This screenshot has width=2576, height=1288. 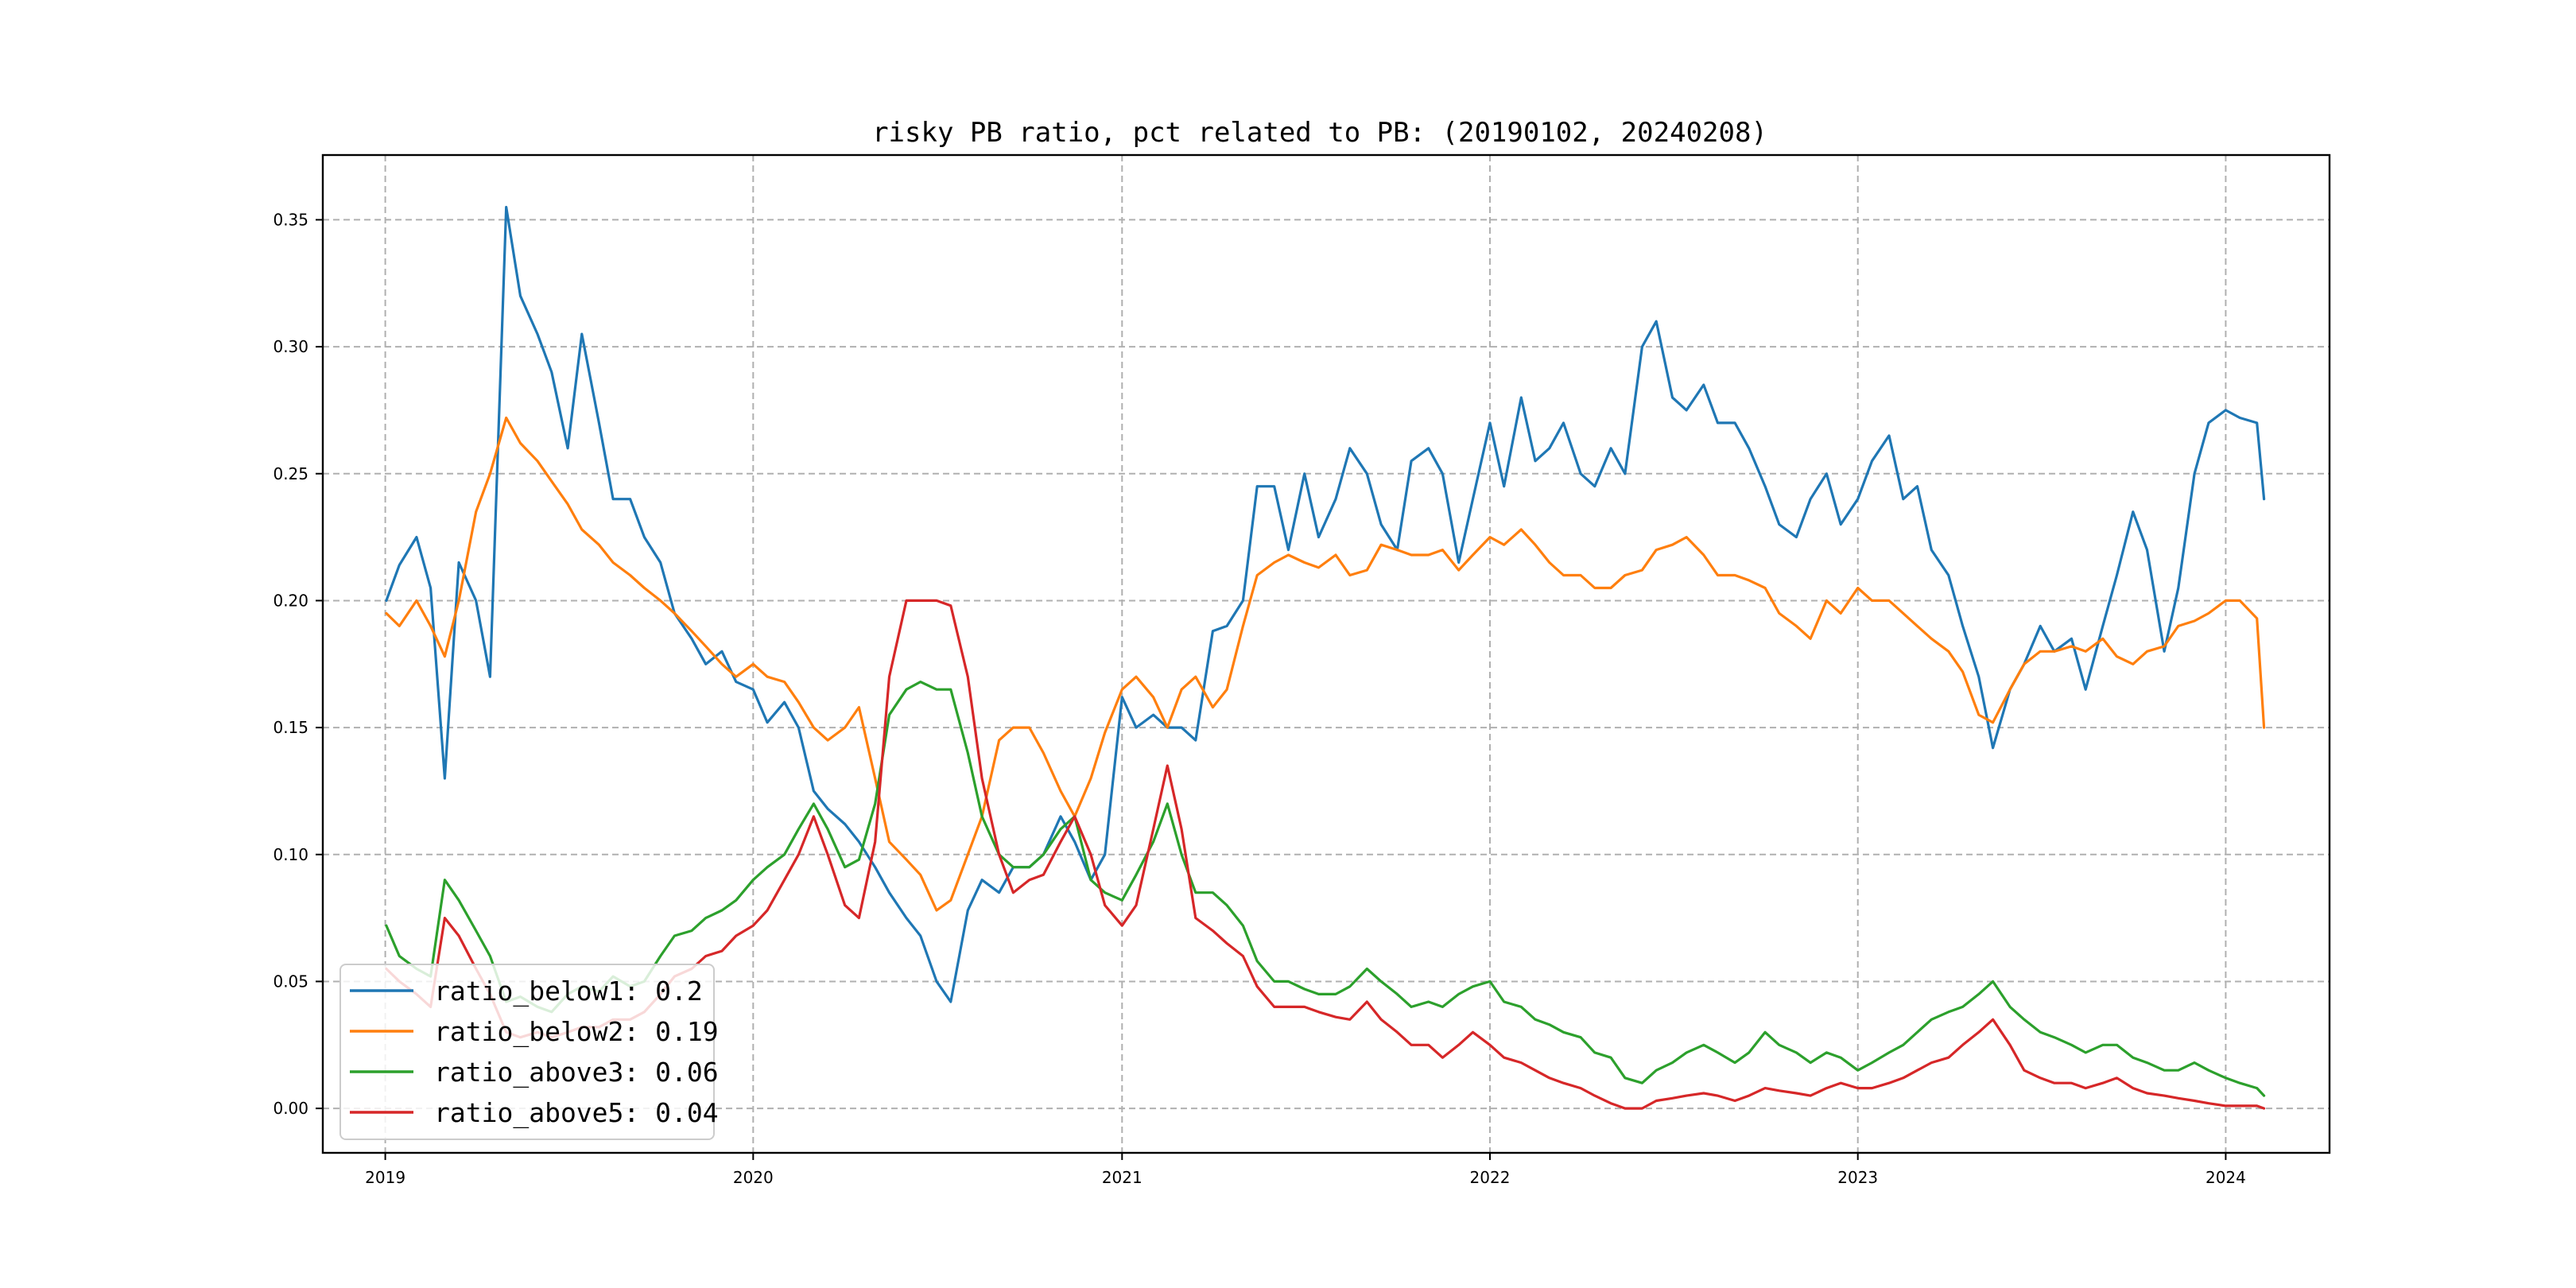 What do you see at coordinates (1123, 1177) in the screenshot?
I see `x-tick-label: 2021` at bounding box center [1123, 1177].